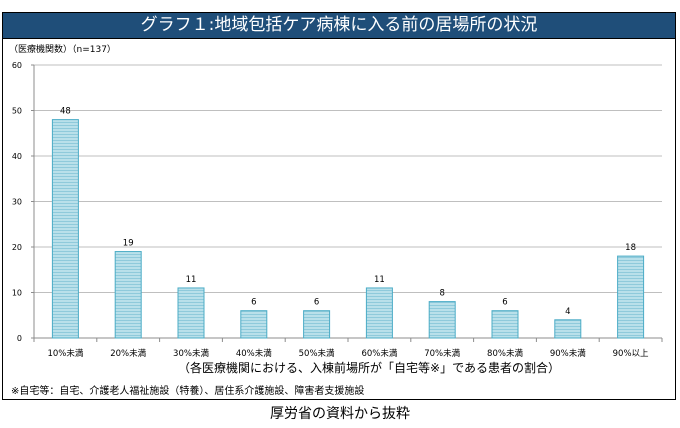  Describe the element at coordinates (65, 112) in the screenshot. I see `data-label: 48` at that location.